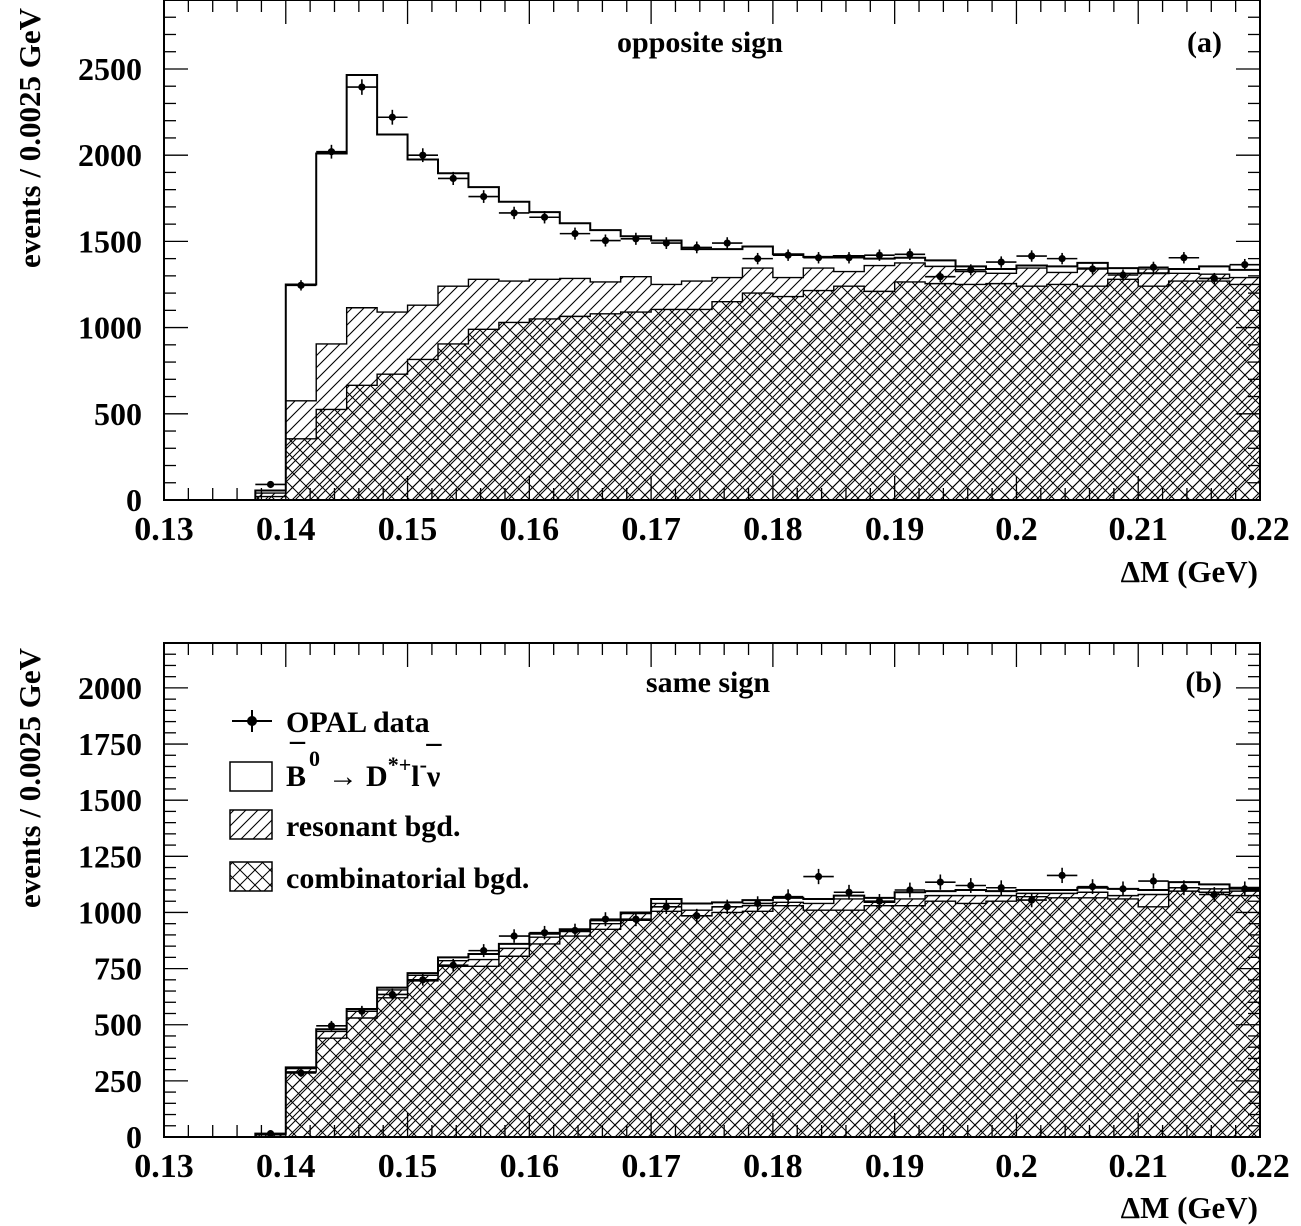 The image size is (1301, 1226). Describe the element at coordinates (110, 241) in the screenshot. I see `y-tick-label: 1500` at that location.